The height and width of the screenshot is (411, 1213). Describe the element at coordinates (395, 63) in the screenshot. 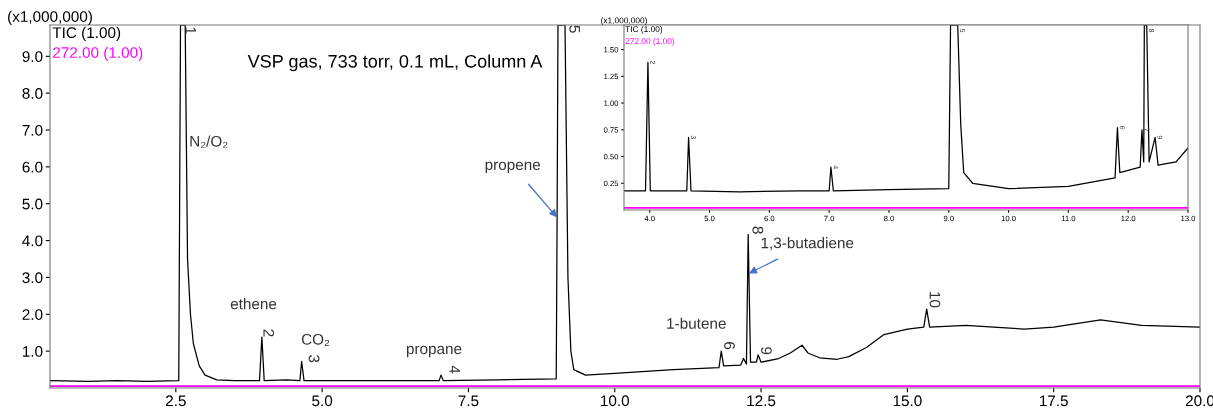

I see `text: VSP gas, 733 torr, 0.1 mL, Column A` at that location.